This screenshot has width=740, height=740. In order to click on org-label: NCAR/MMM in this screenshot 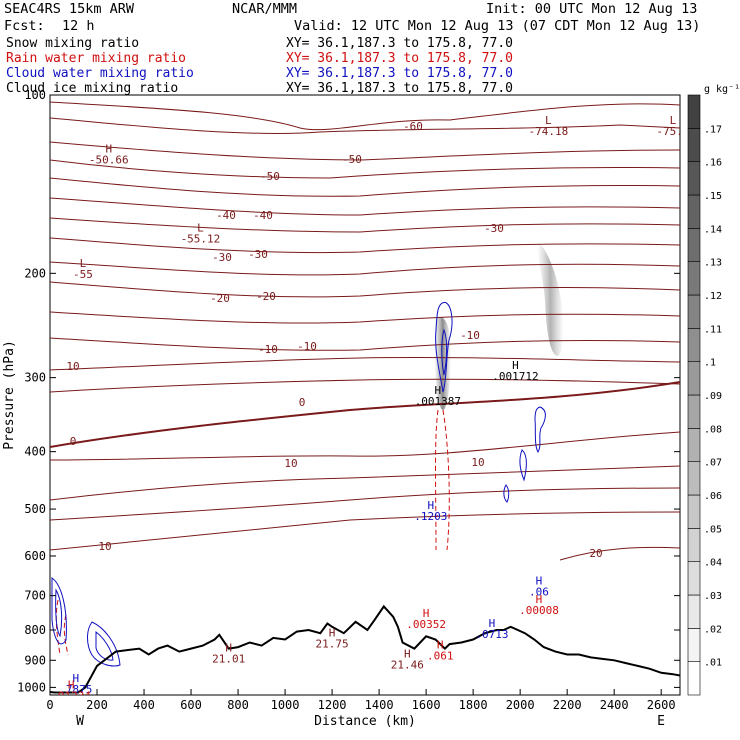, I will do `click(264, 9)`.